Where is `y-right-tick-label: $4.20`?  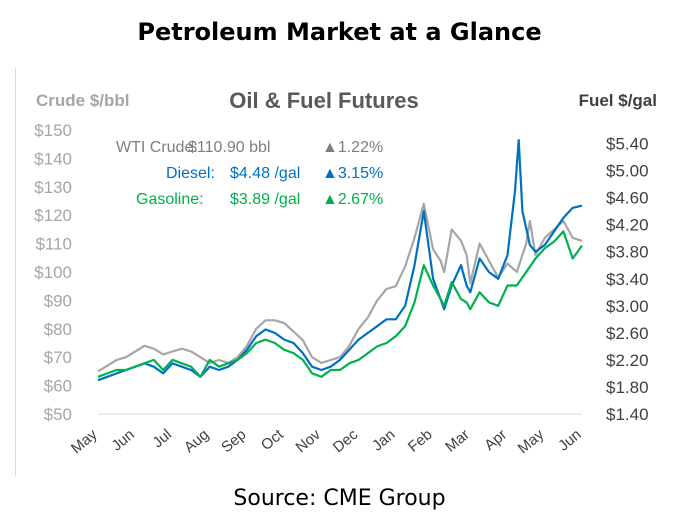 y-right-tick-label: $4.20 is located at coordinates (627, 225).